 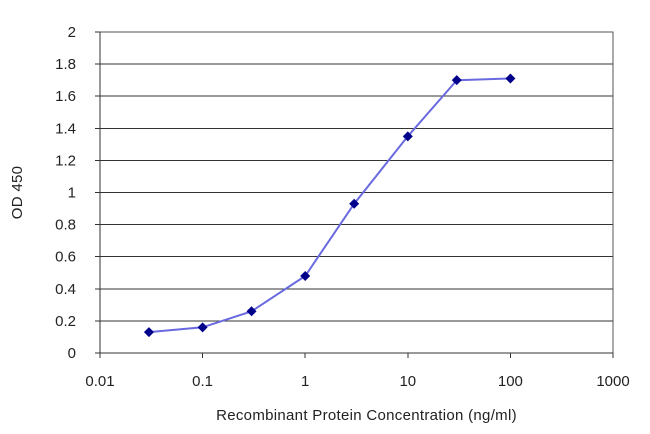 I want to click on y-axis-title: OD 450, so click(x=17, y=193).